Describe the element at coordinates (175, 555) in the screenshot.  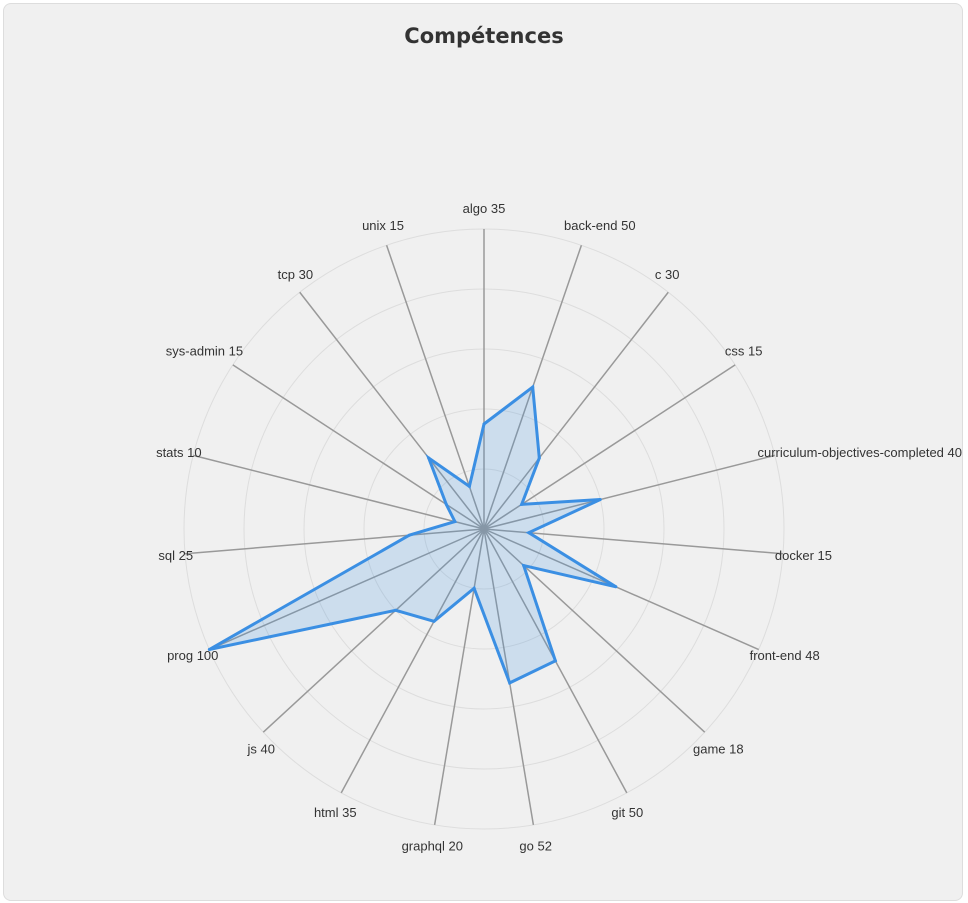
I see `axis-label-sql: sql 25` at that location.